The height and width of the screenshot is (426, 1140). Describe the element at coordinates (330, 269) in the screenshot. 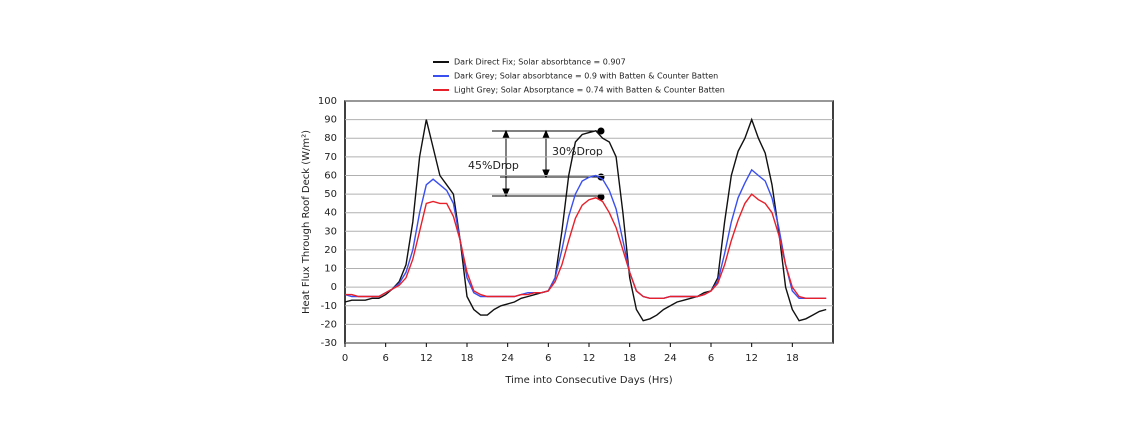

I see `y-tick-label: 10` at that location.